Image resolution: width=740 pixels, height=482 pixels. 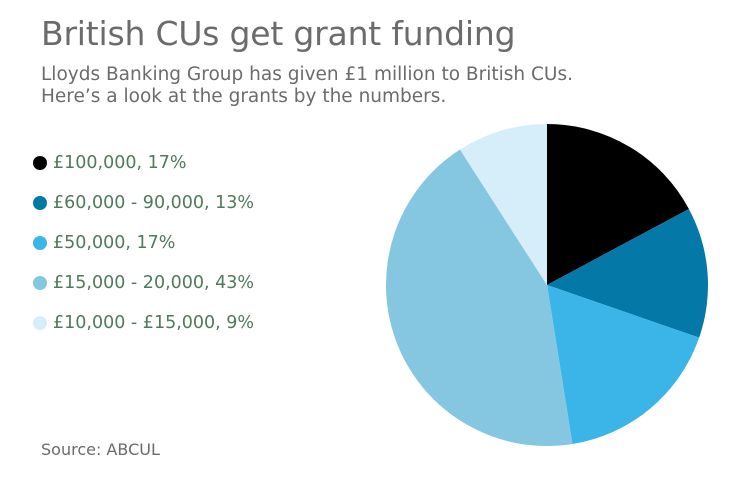 What do you see at coordinates (120, 163) in the screenshot?
I see `legend-label: £100,000, 17%` at bounding box center [120, 163].